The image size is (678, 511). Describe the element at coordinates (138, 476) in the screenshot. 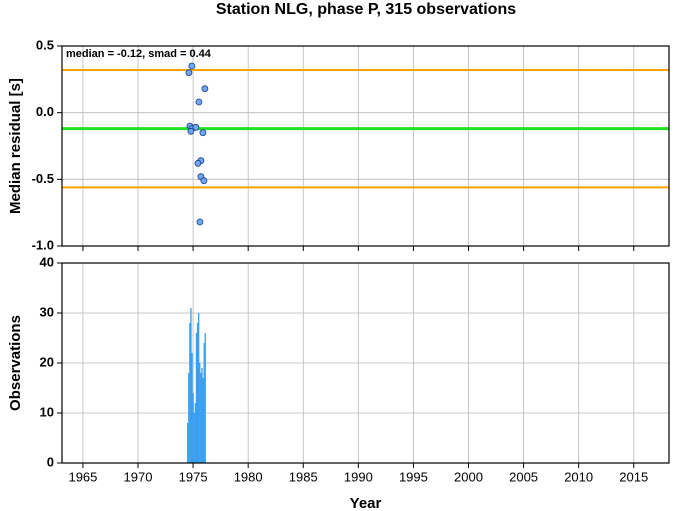

I see `x-tick-label: 1970` at that location.